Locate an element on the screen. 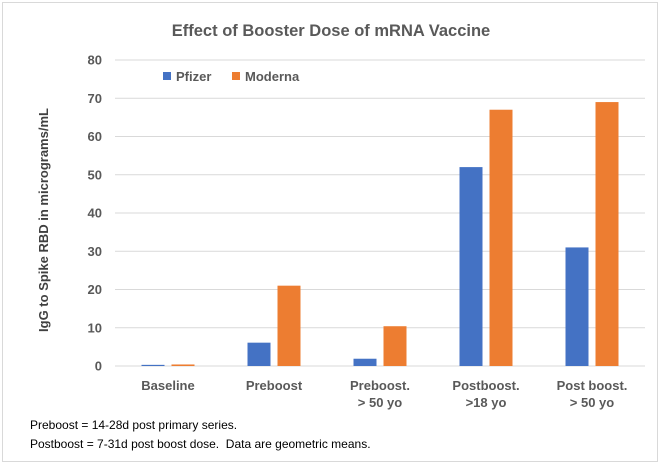 The height and width of the screenshot is (465, 661). chart-title: Effect of Booster Dose of mRNA Vaccine is located at coordinates (331, 31).